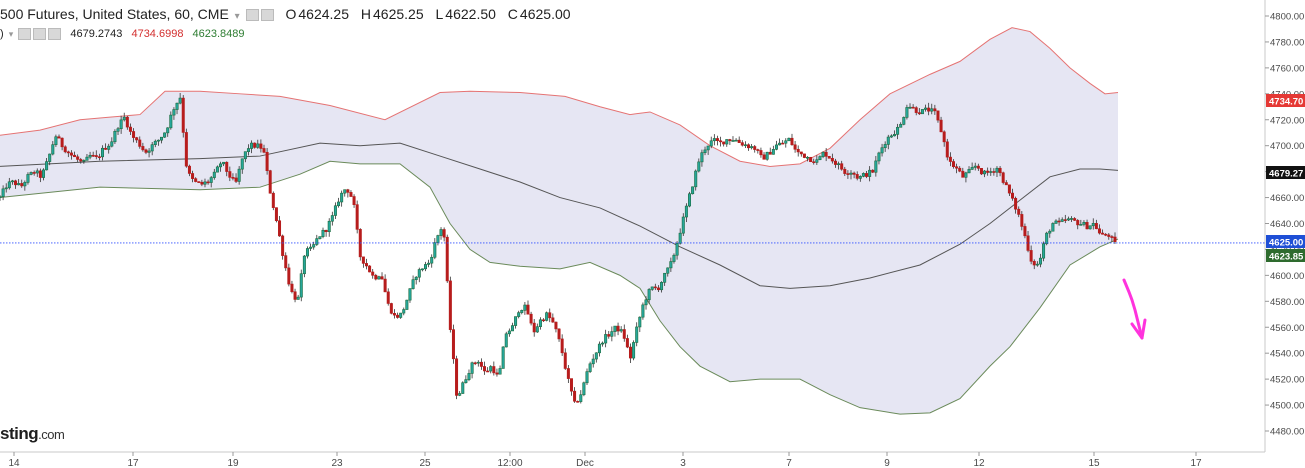 The height and width of the screenshot is (468, 1305). I want to click on price-tag-price, so click(1285, 241).